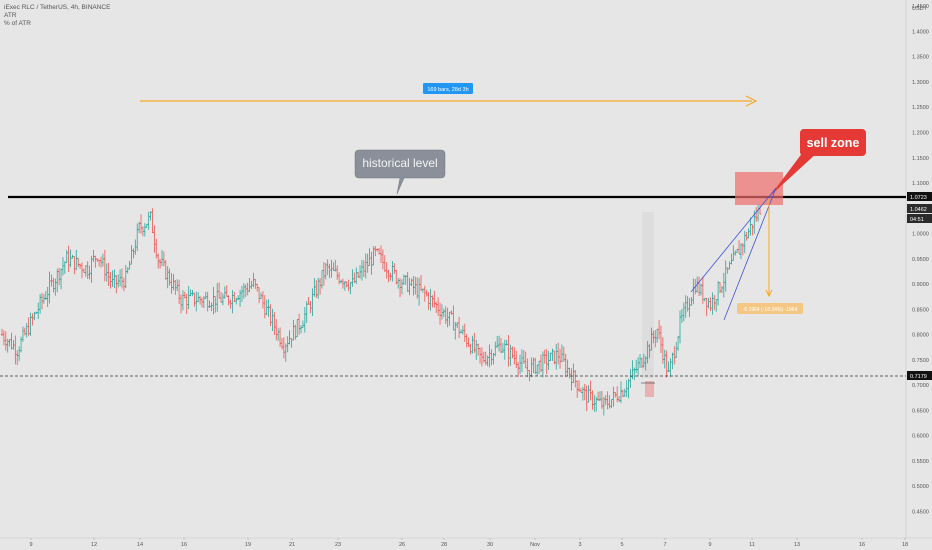 This screenshot has width=932, height=550. Describe the element at coordinates (664, 545) in the screenshot. I see `date-tick-13: 7` at that location.